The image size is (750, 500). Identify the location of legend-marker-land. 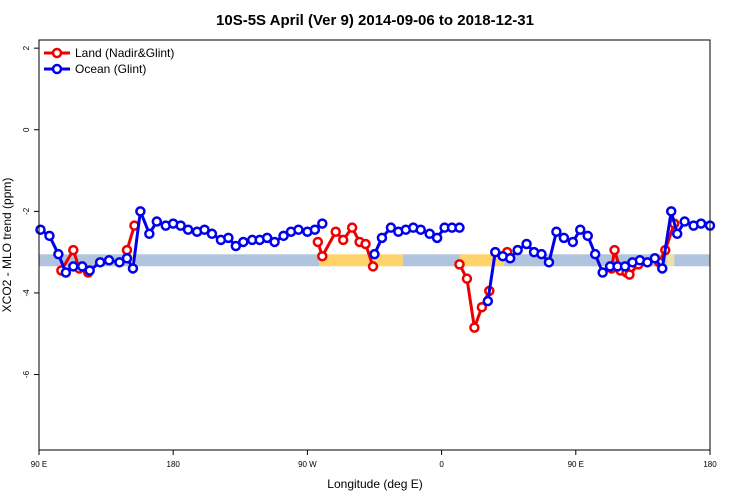
(57, 53).